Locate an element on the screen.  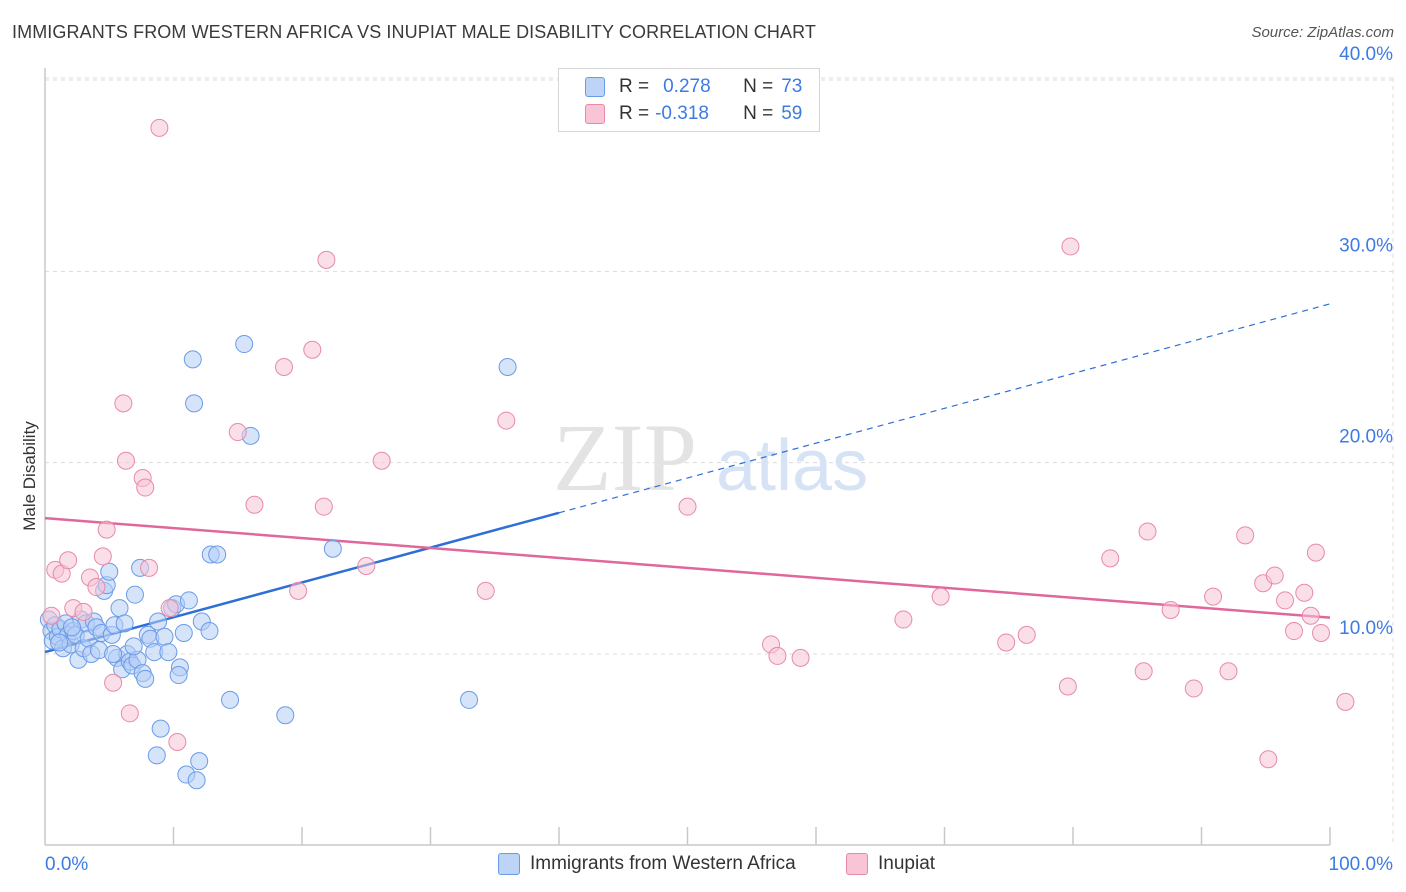
correlation-legend: R = 0.278 N = 73 R = -0.318 N = 59 is located at coordinates (689, 100).